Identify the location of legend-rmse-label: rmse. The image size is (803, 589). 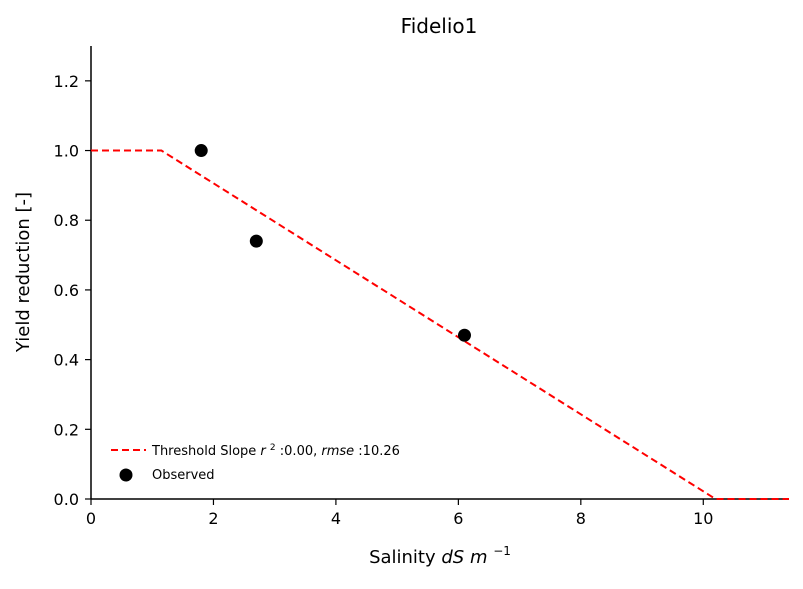
(337, 451).